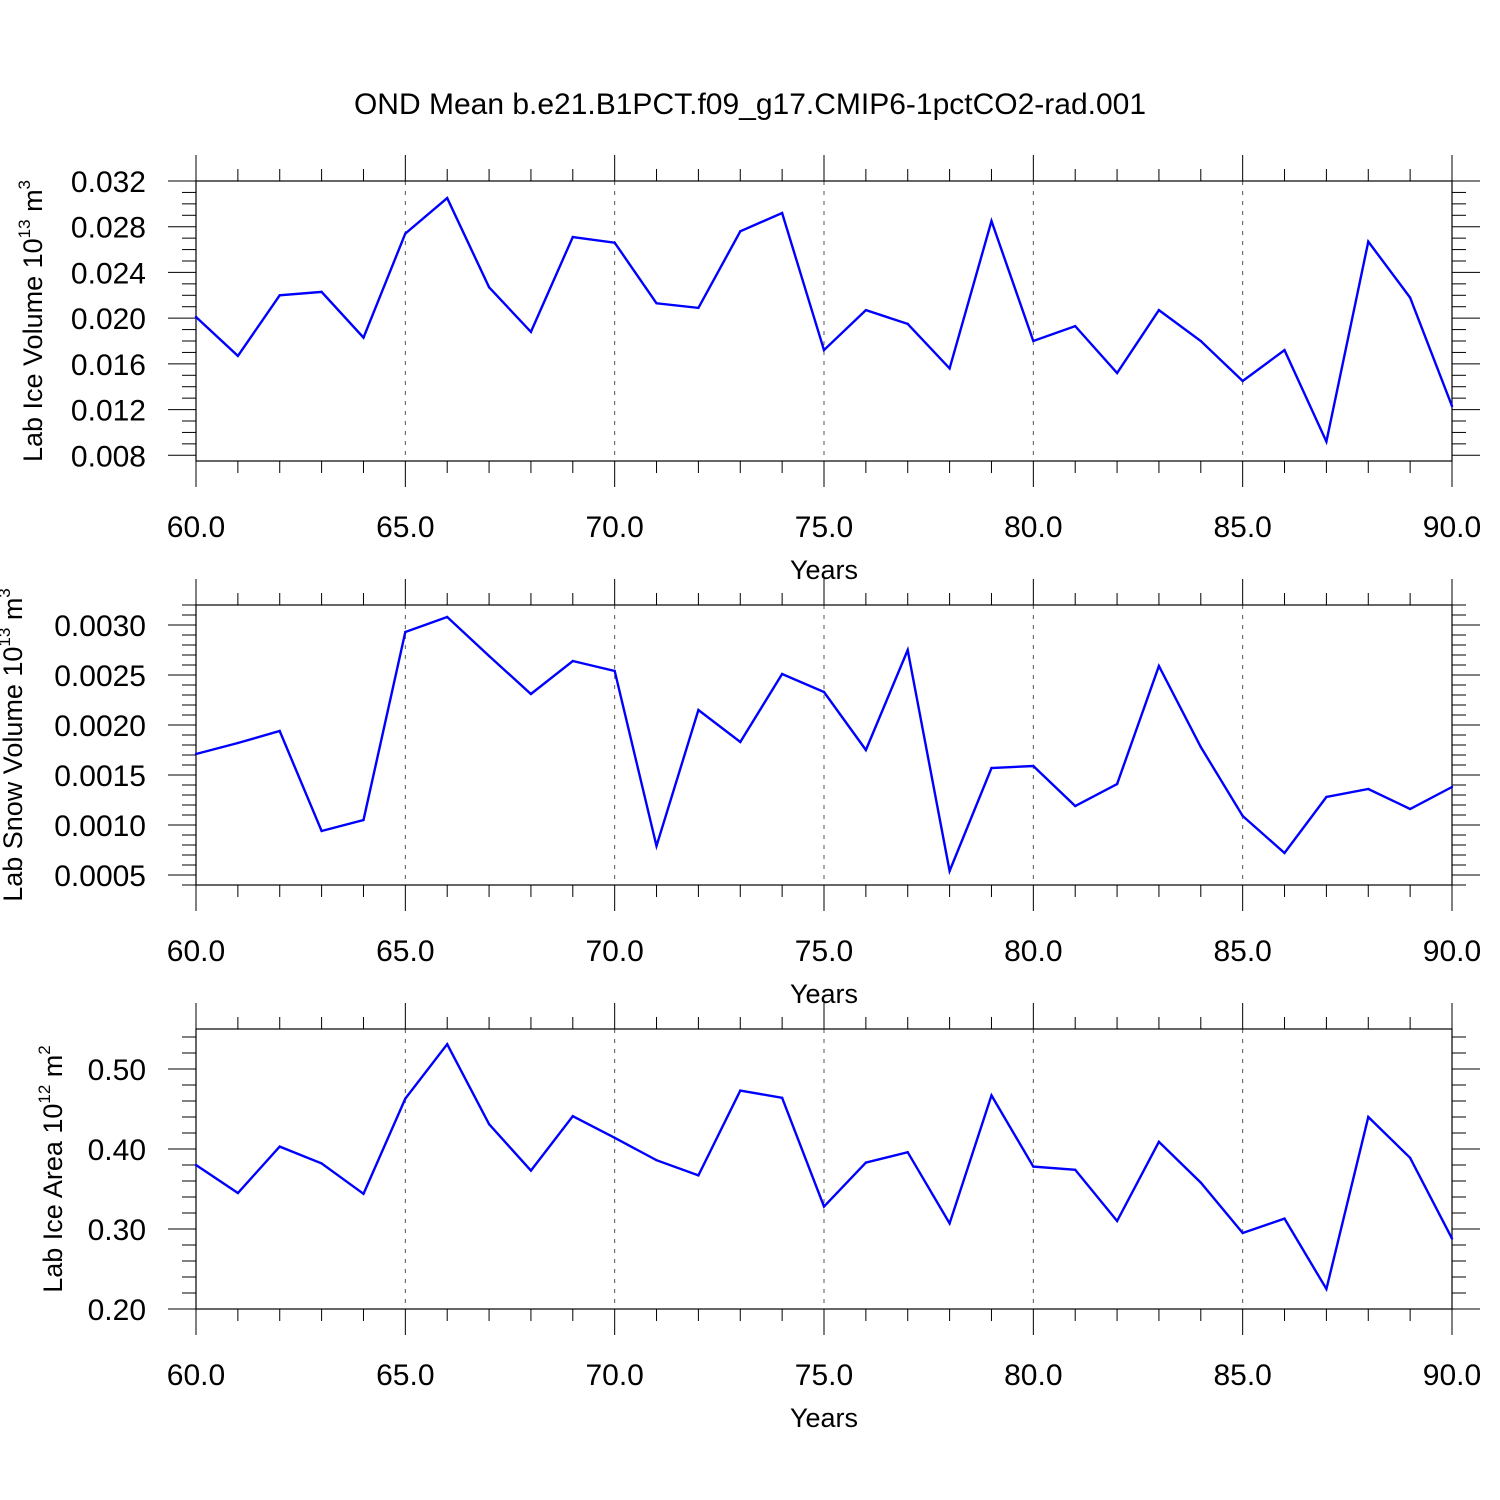 This screenshot has height=1500, width=1500. What do you see at coordinates (824, 1418) in the screenshot?
I see `x-axis-label: Years` at bounding box center [824, 1418].